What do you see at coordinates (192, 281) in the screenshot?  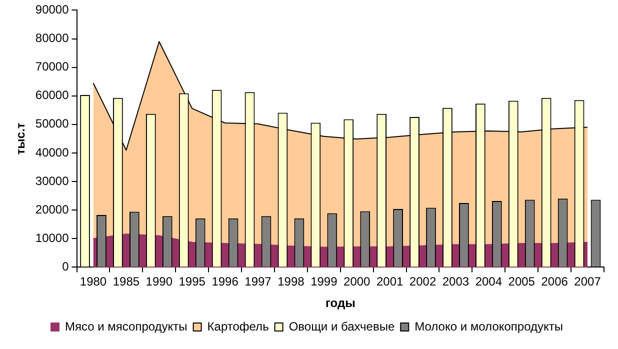 I see `x-tick-label: 1995` at bounding box center [192, 281].